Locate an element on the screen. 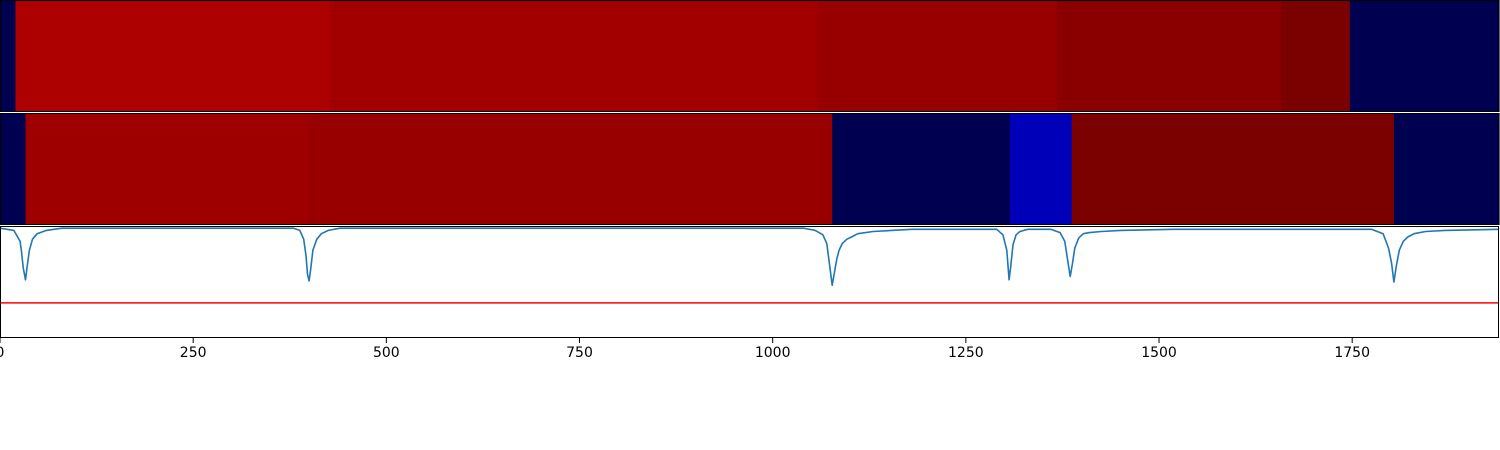  x-tick-label: 500 is located at coordinates (386, 353).